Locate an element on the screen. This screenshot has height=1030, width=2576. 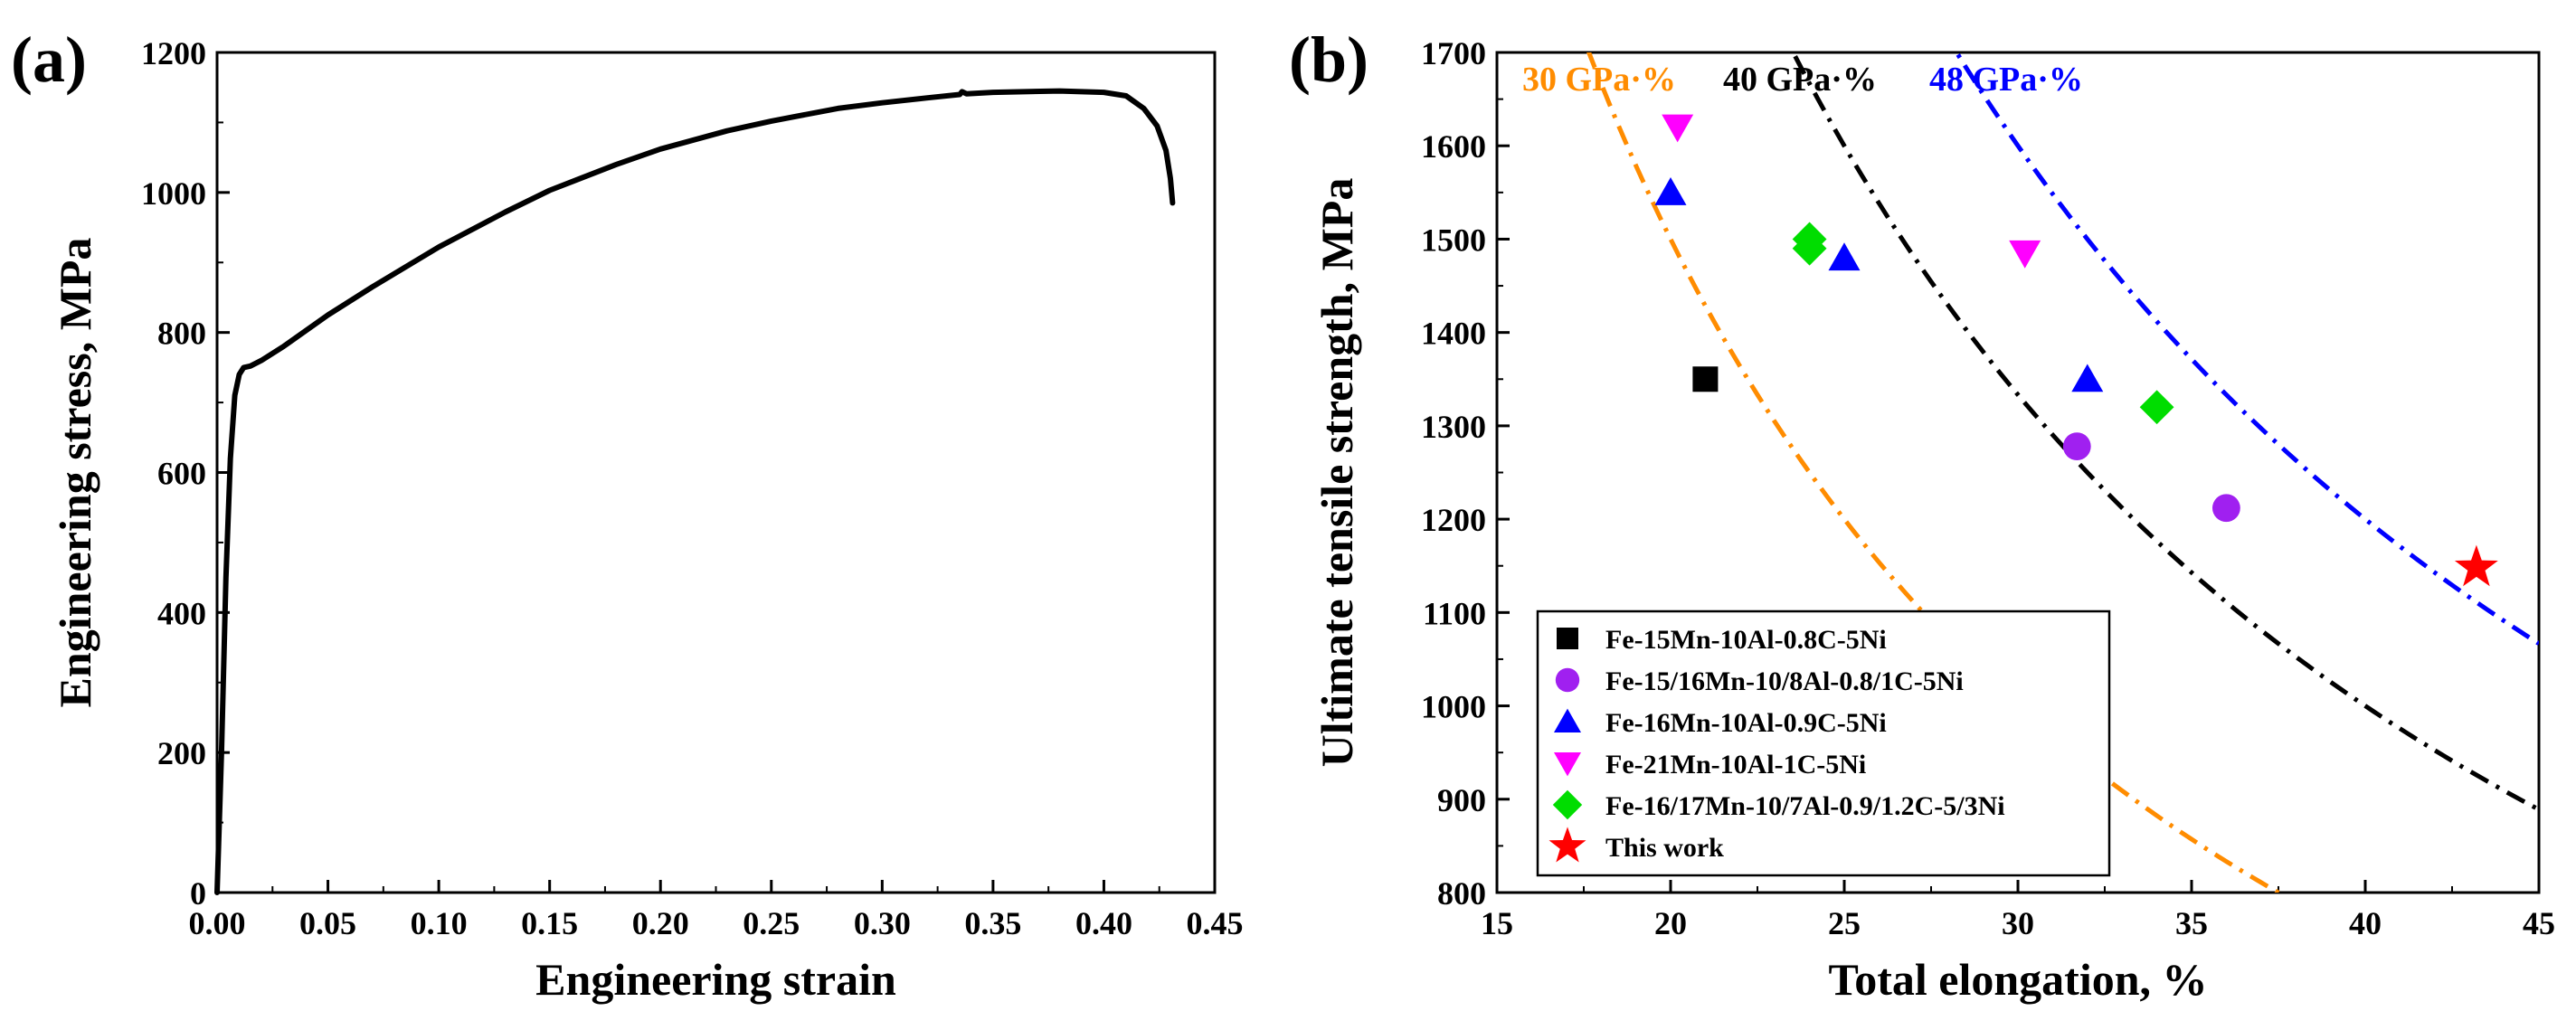
x-tick-label: 0.00 is located at coordinates (218, 923).